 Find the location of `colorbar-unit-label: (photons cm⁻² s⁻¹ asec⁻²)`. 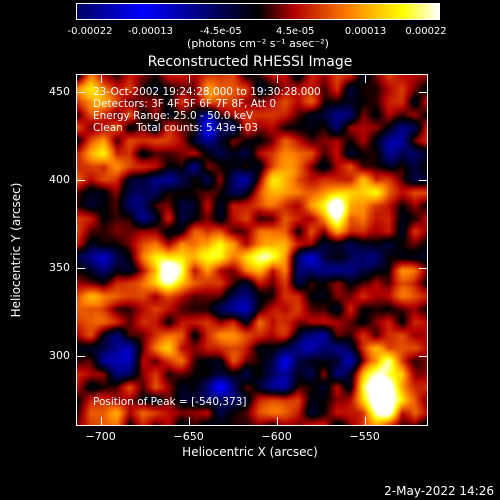

colorbar-unit-label: (photons cm⁻² s⁻¹ asec⁻²) is located at coordinates (258, 43).